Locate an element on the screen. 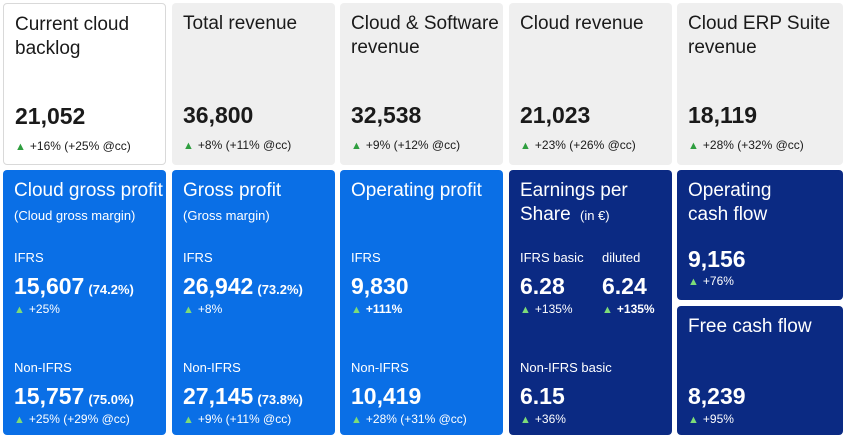 The width and height of the screenshot is (850, 442). kpi-change: ▲ +16% (+25% @cc) is located at coordinates (73, 146).